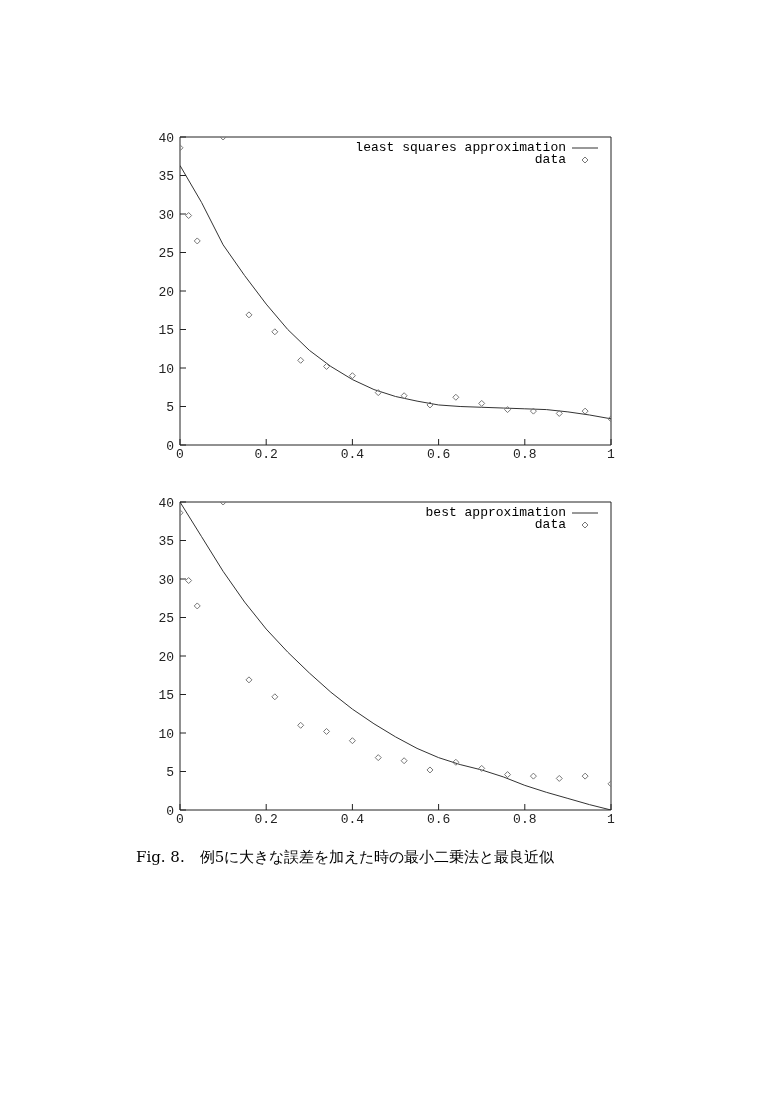 Image resolution: width=768 pixels, height=1097 pixels. Describe the element at coordinates (495, 512) in the screenshot. I see `legend-label: best approximation` at that location.